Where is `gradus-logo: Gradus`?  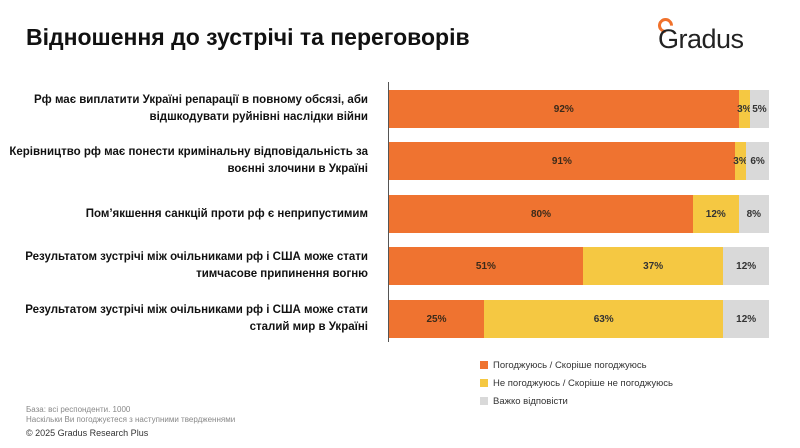 gradus-logo: Gradus is located at coordinates (712, 34).